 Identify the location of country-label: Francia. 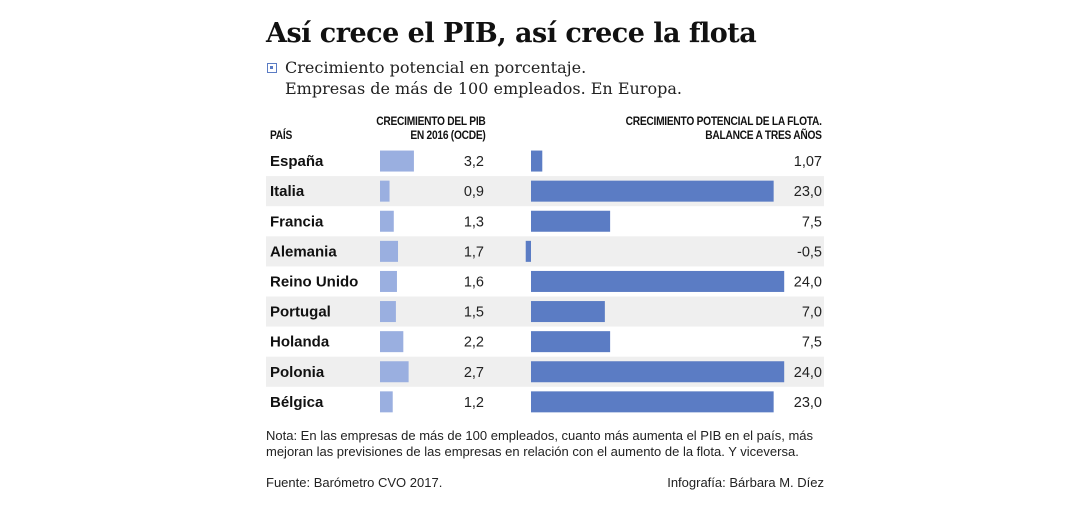
(297, 221).